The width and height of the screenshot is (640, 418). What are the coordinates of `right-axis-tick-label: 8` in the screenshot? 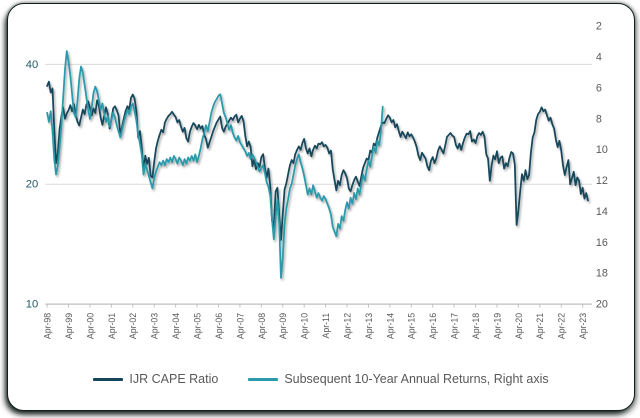 It's located at (599, 119).